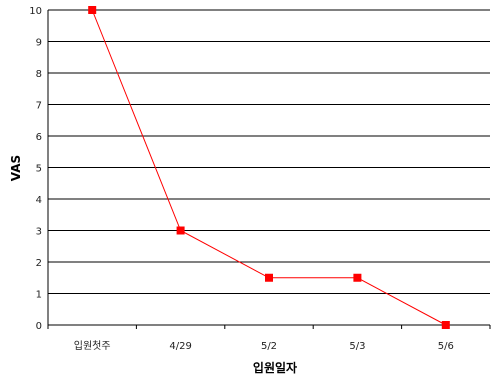 This screenshot has width=496, height=387. What do you see at coordinates (357, 346) in the screenshot?
I see `x-tick-label-3: 5/3` at bounding box center [357, 346].